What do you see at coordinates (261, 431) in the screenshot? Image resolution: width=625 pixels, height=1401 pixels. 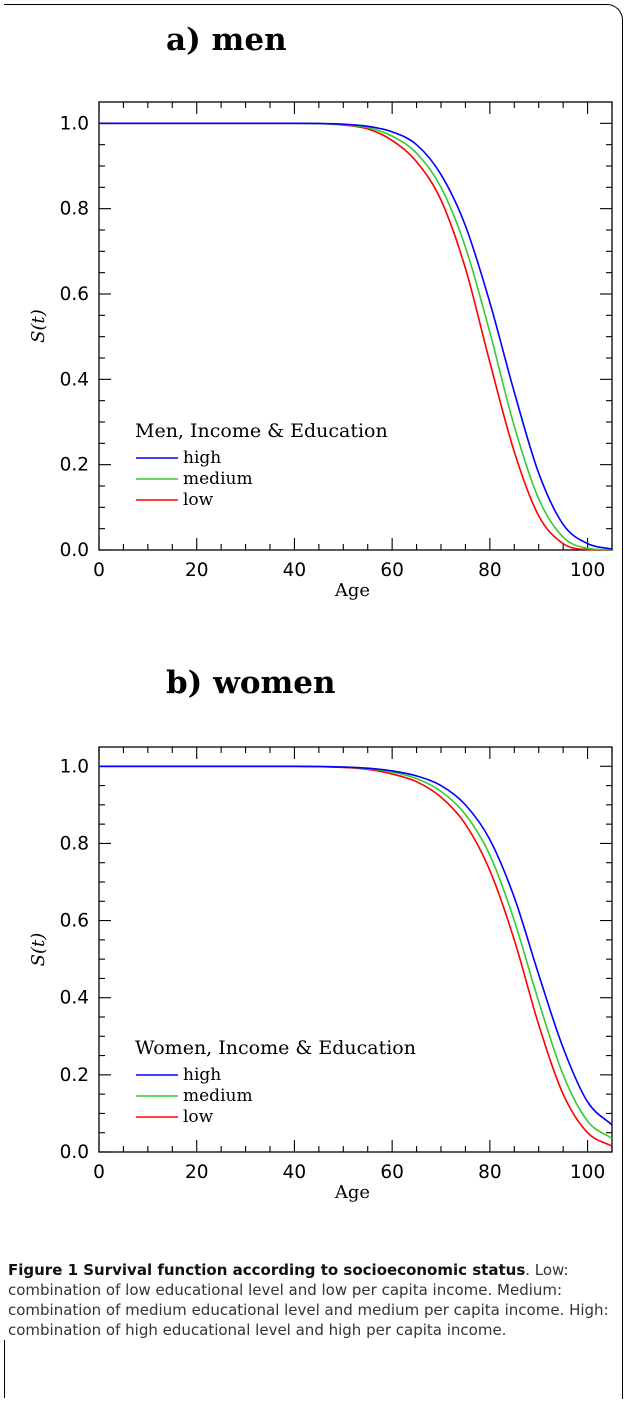 I see `legend-title: Men, Income & Education` at bounding box center [261, 431].